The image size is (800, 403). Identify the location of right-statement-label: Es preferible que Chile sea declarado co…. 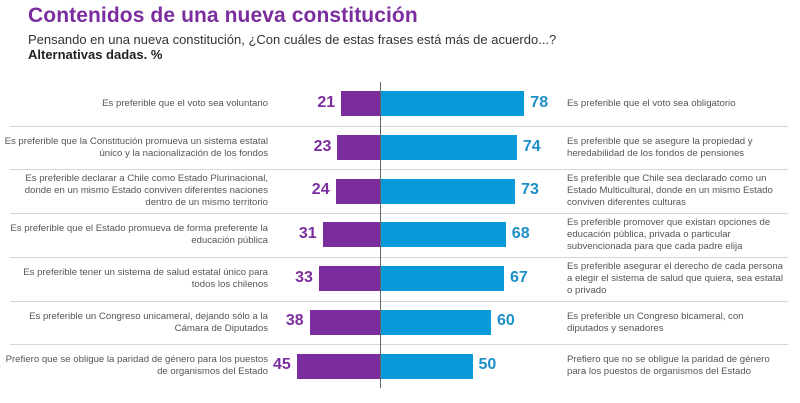
(670, 190).